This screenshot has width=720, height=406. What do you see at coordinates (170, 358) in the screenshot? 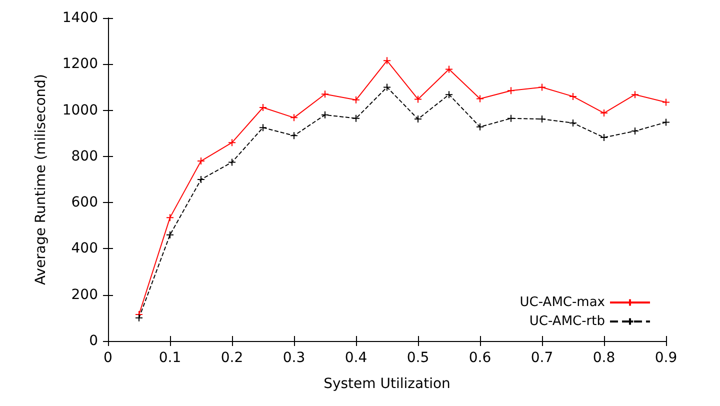
I see `x-tick-label: 0.1` at bounding box center [170, 358].